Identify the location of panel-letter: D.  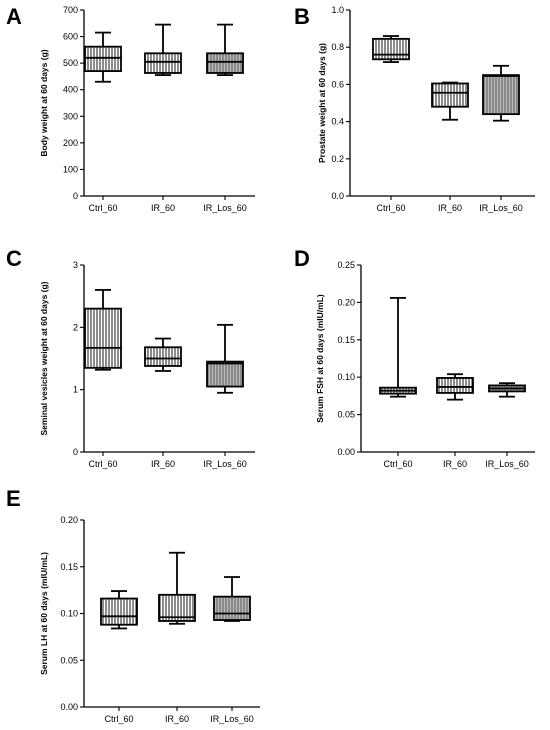
(302, 258).